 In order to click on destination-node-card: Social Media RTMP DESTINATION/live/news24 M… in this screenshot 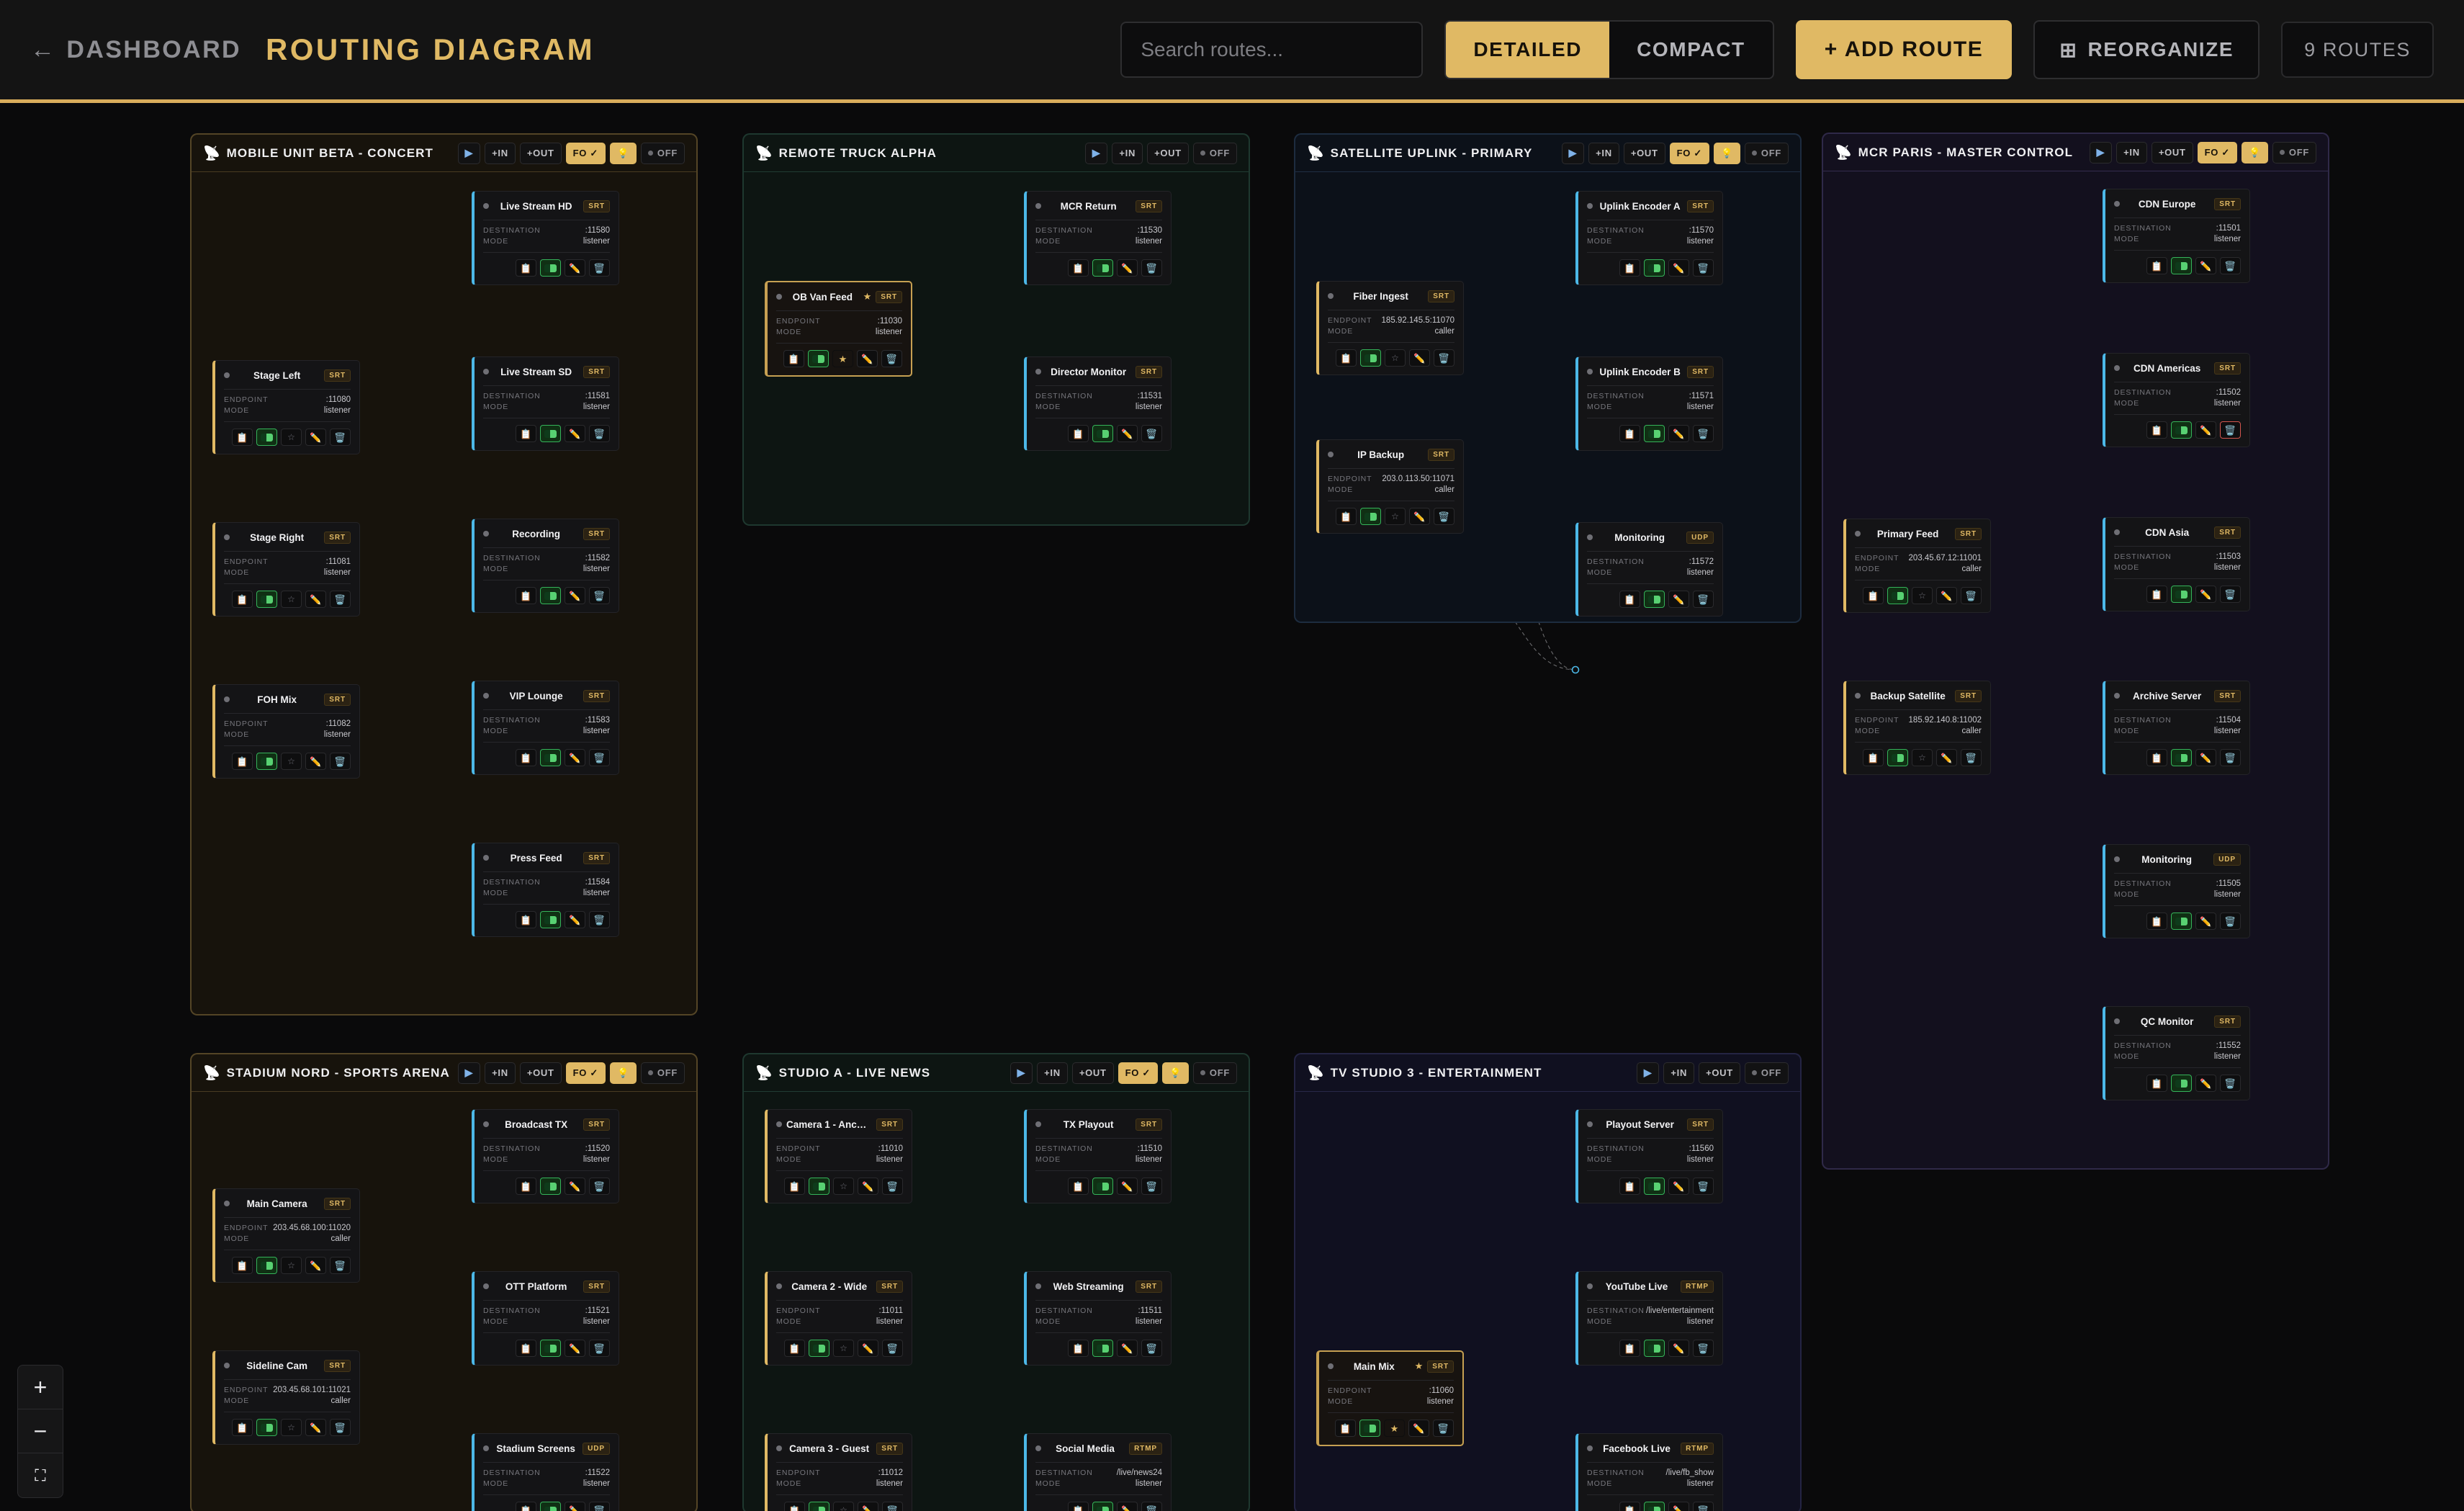, I will do `click(1098, 1472)`.